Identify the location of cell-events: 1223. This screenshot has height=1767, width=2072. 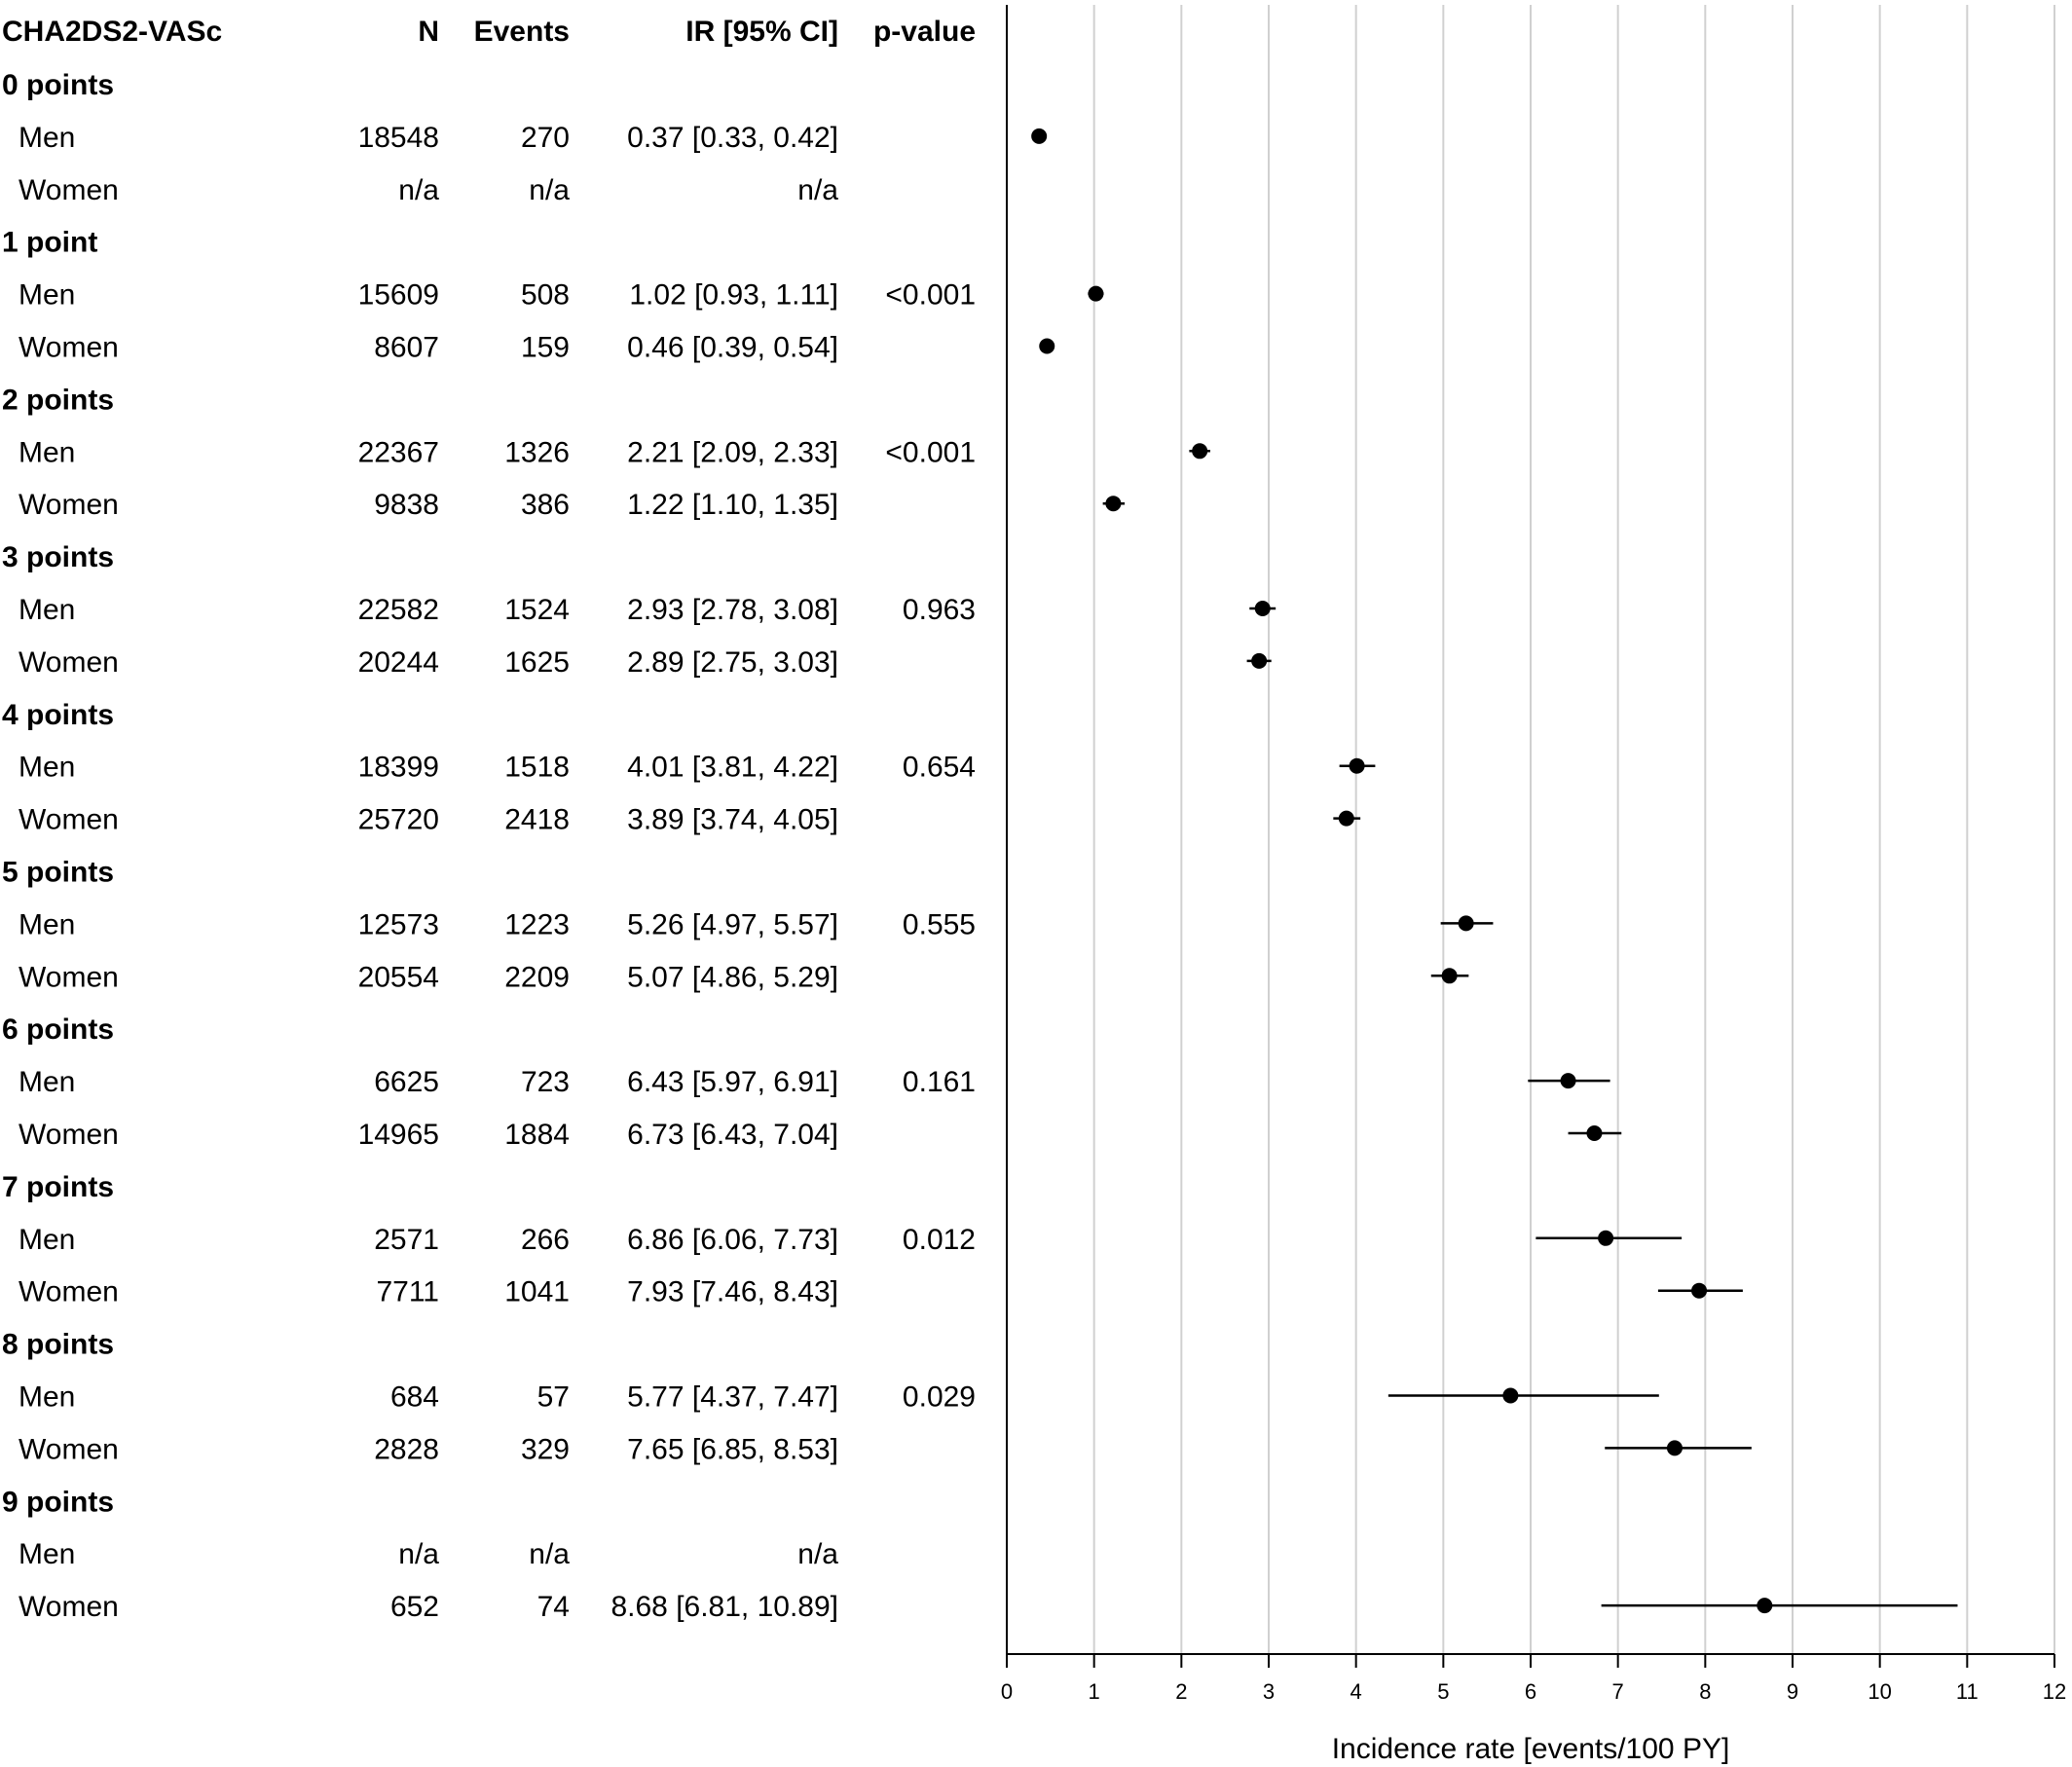
(537, 924).